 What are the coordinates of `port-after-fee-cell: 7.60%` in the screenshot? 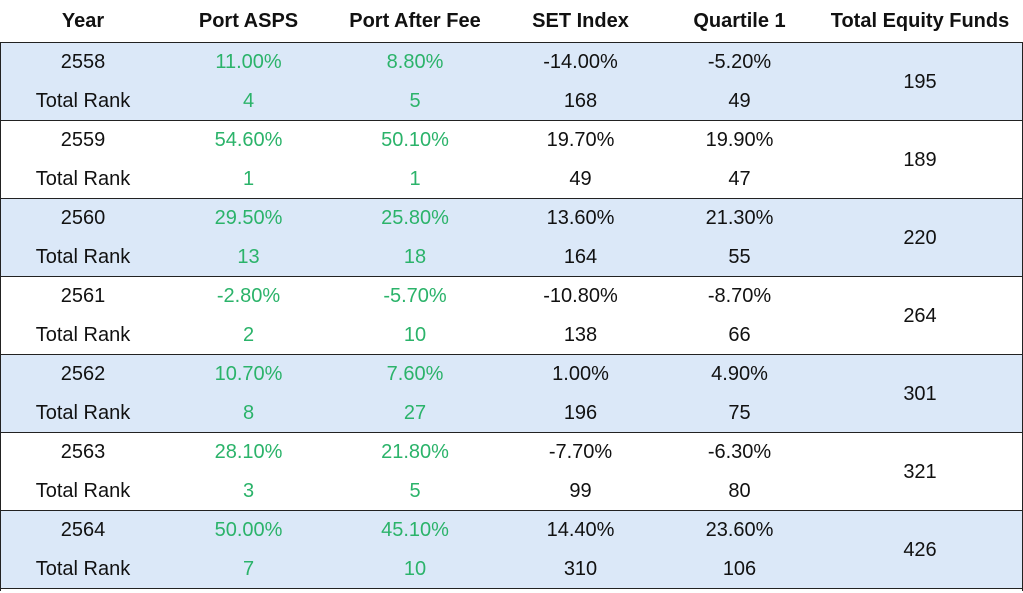 It's located at (415, 374).